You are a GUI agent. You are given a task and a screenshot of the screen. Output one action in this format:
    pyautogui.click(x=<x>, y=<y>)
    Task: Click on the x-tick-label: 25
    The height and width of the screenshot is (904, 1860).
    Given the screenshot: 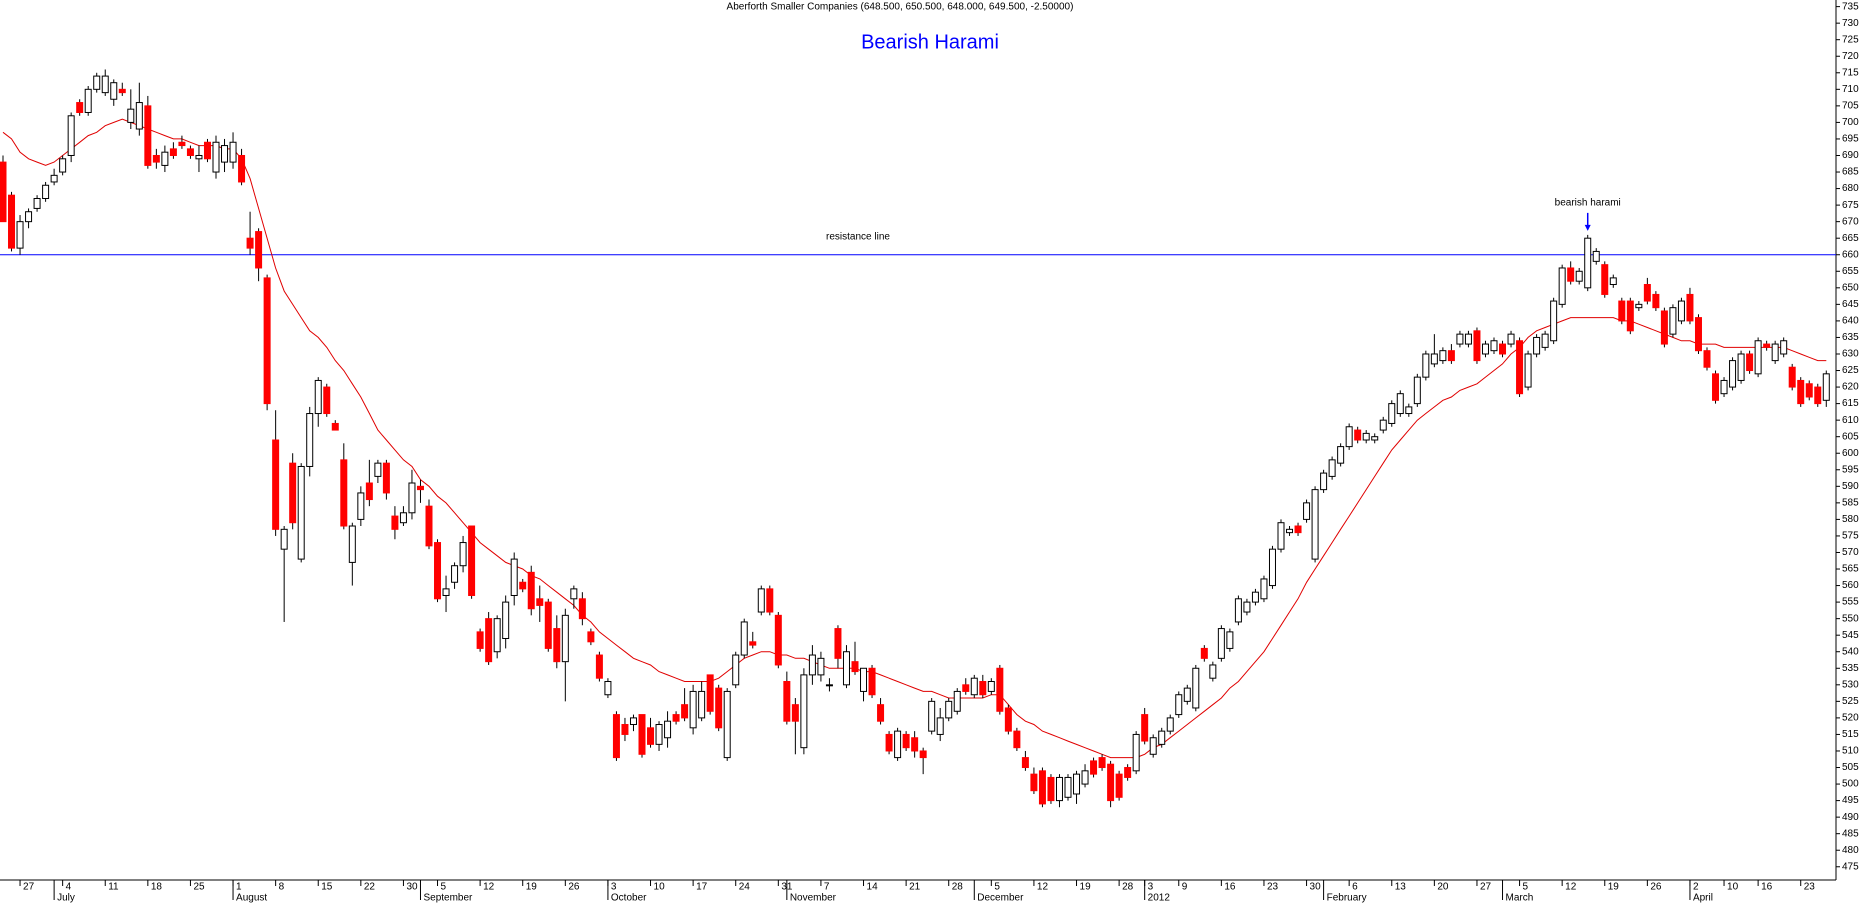 What is the action you would take?
    pyautogui.click(x=199, y=887)
    